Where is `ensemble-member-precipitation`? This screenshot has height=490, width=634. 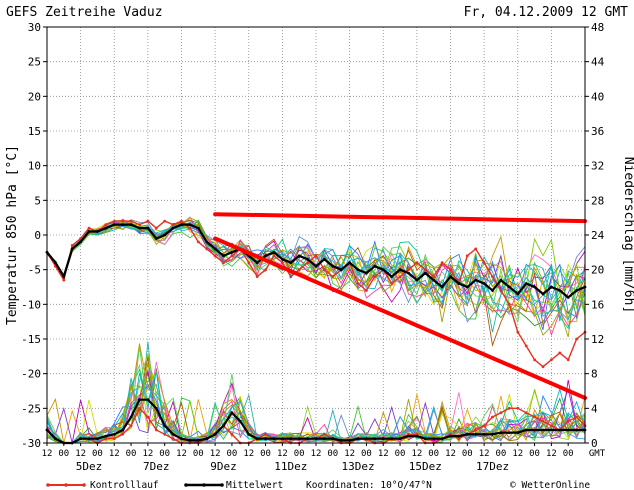
ensemble-member-precipitation is located at coordinates (316, 407).